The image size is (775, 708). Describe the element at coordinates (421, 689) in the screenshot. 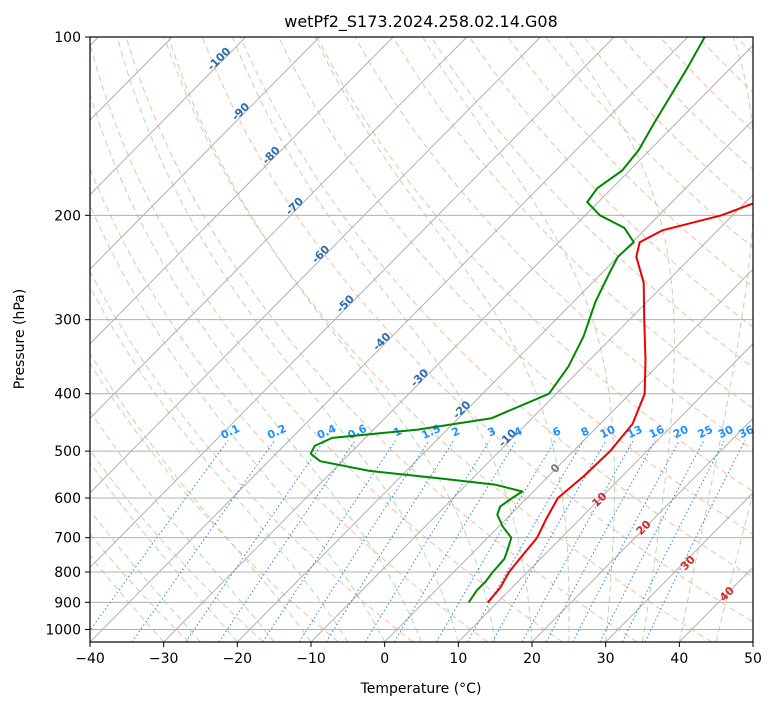

I see `x-axis-title: Temperature (°C)` at that location.